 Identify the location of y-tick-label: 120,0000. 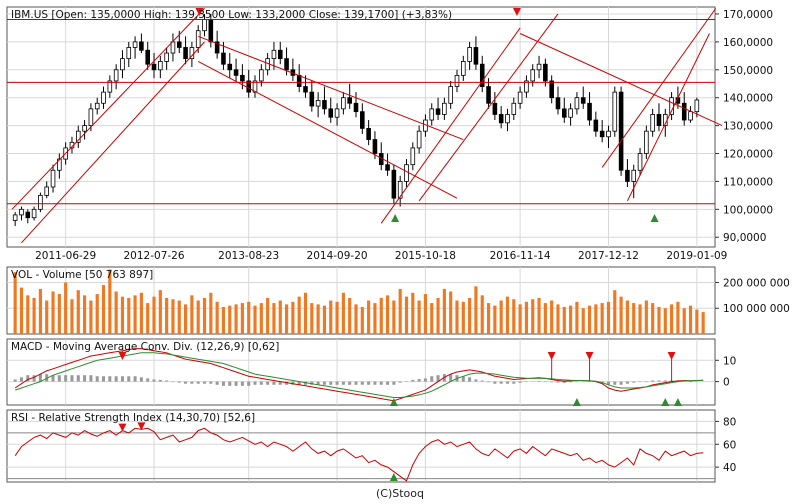
(748, 155).